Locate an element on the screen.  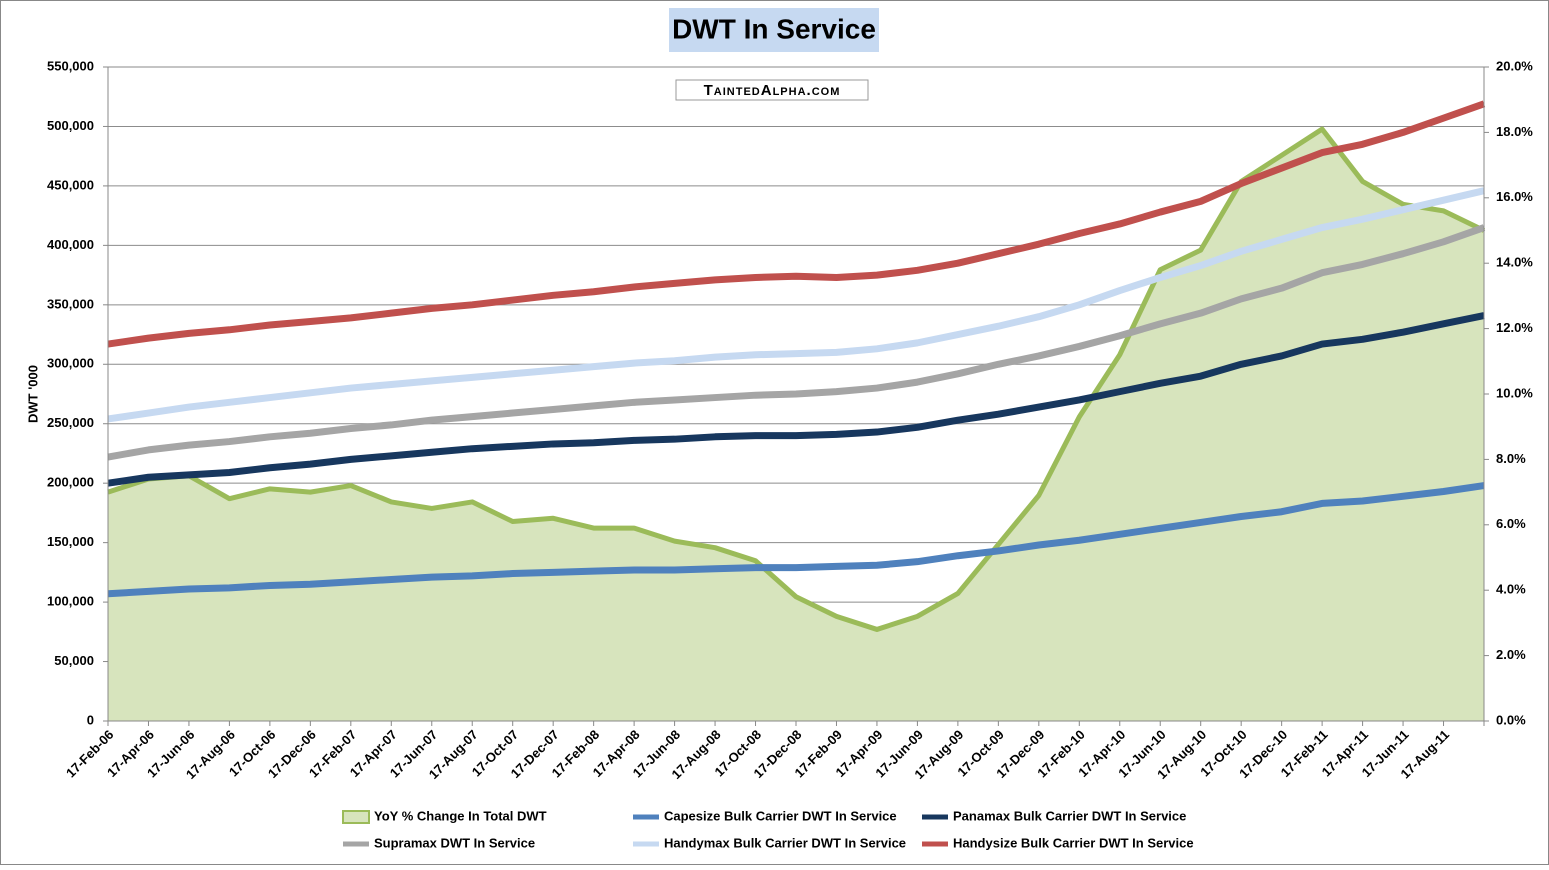
y-tick-label: 250,000 is located at coordinates (70, 422).